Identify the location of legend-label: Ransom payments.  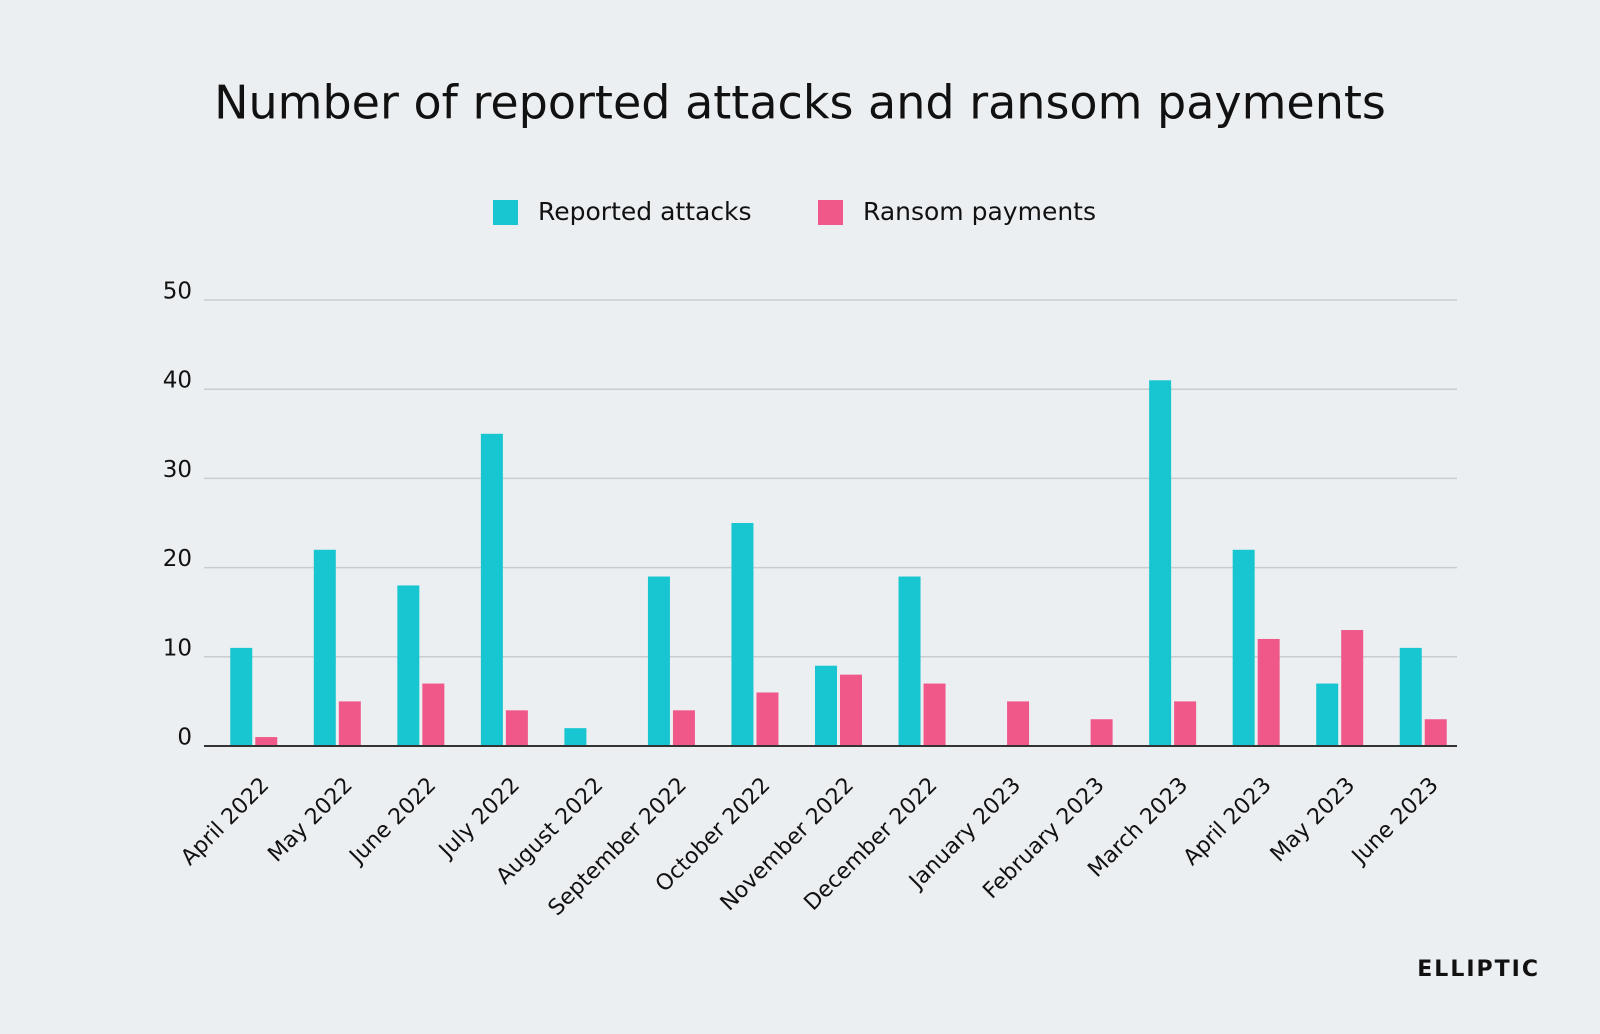
(979, 211).